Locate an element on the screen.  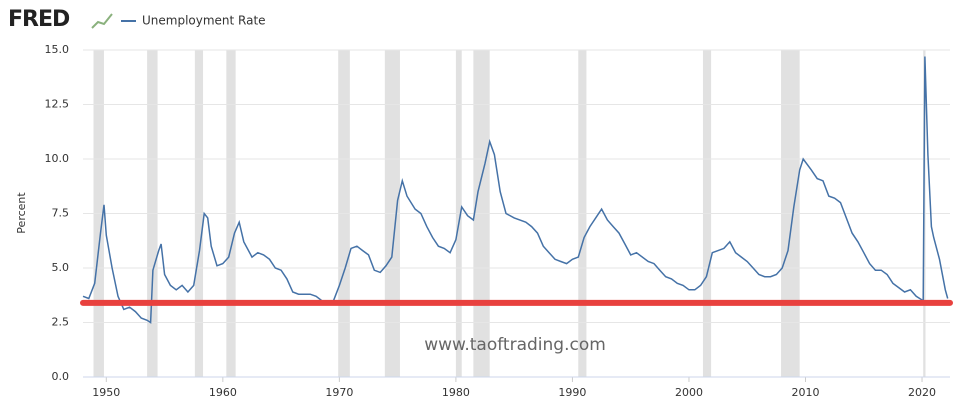
y-tick-label: 5.0 is located at coordinates (61, 267).